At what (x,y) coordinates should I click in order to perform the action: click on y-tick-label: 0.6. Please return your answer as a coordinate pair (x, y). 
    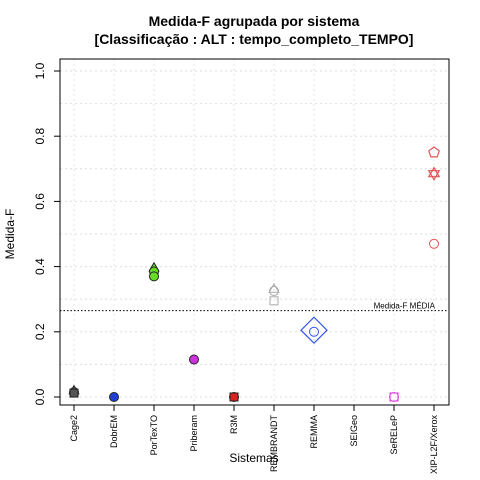
    Looking at the image, I should click on (40, 201).